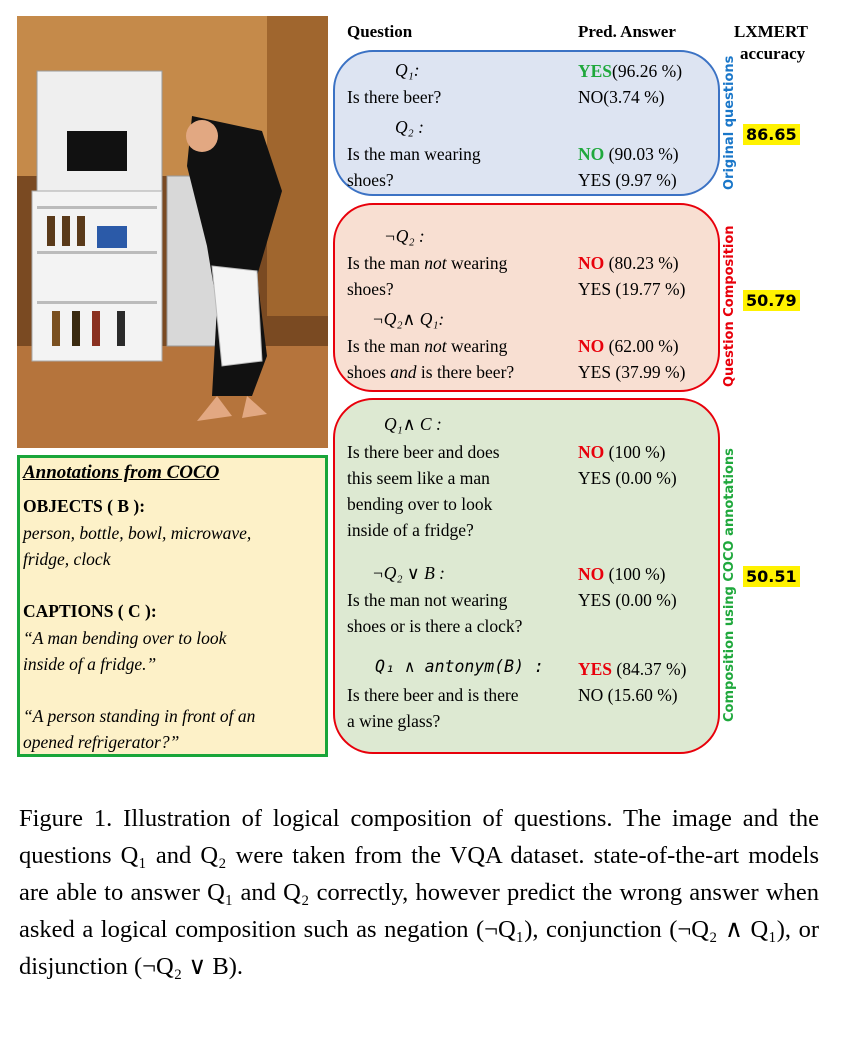  Describe the element at coordinates (414, 154) in the screenshot. I see `q2-question-line1: Is the man wearing` at that location.